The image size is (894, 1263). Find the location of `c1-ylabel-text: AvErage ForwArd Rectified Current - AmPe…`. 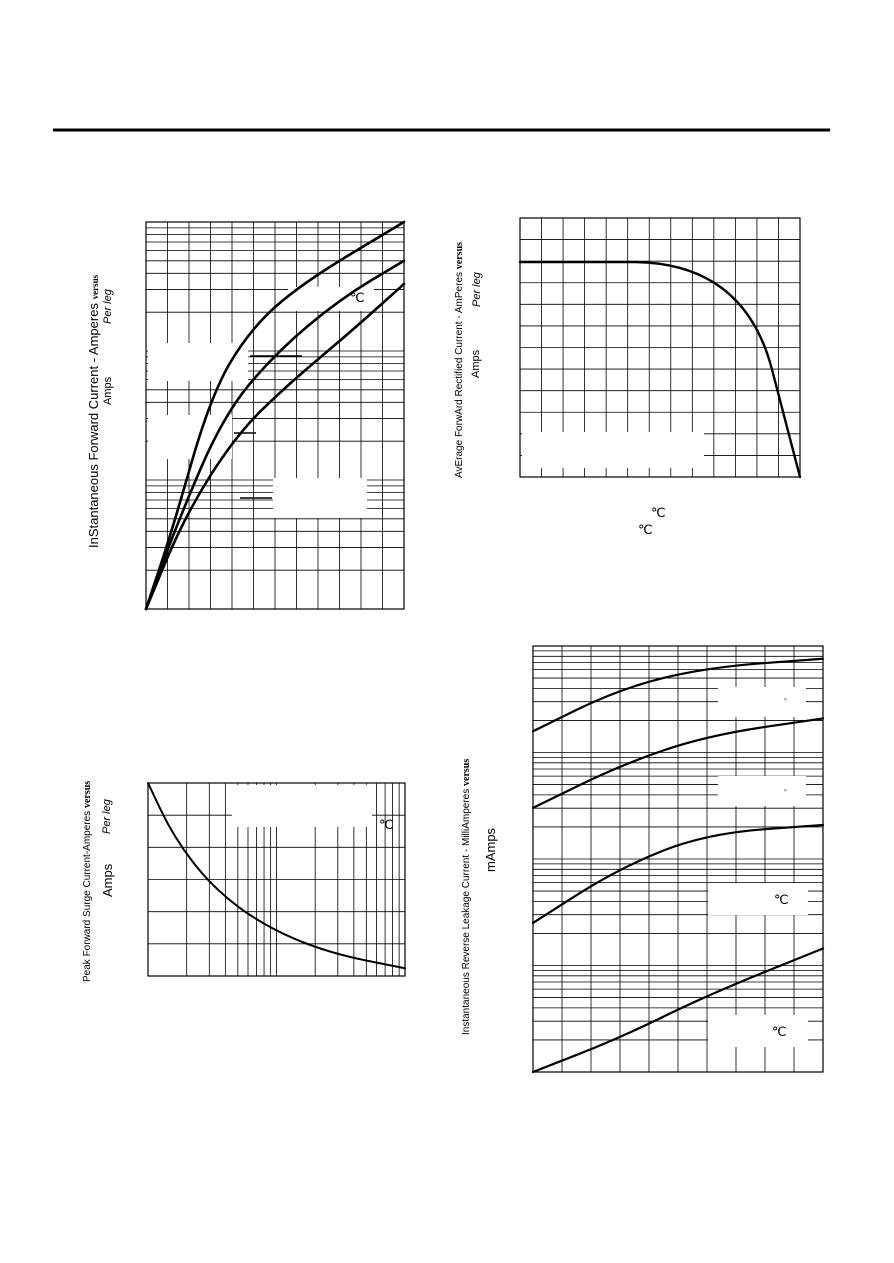

c1-ylabel-text: AvErage ForwArd Rectified Current - AmPe… is located at coordinates (459, 374).